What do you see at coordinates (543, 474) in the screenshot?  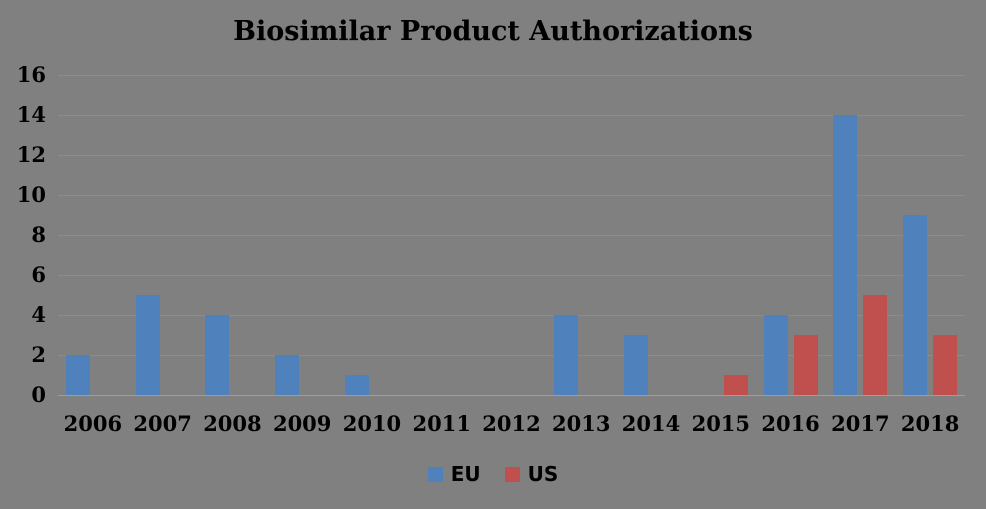 I see `legend-label-us: US` at bounding box center [543, 474].